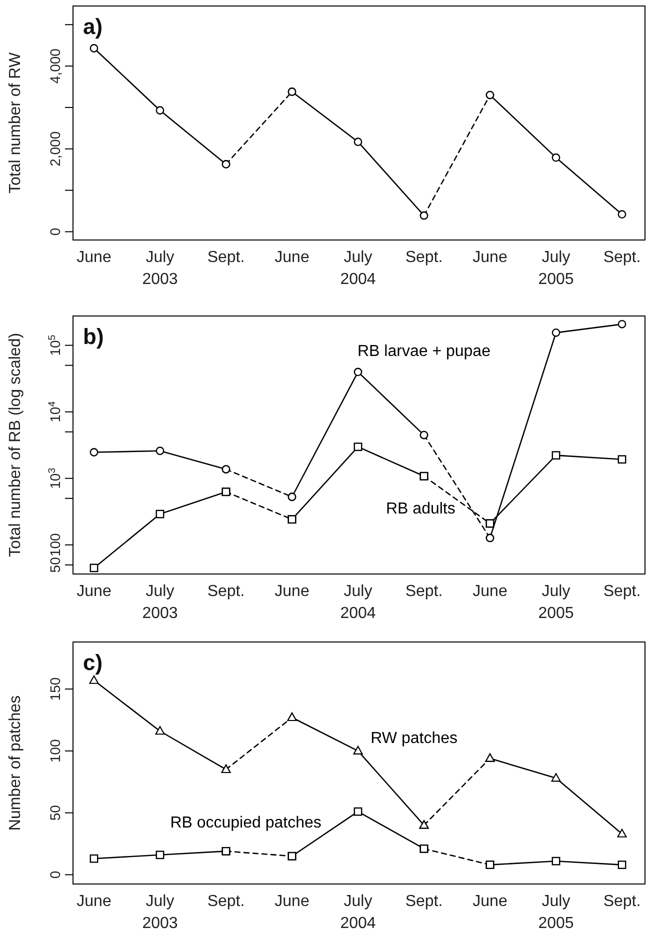 Image resolution: width=650 pixels, height=940 pixels. What do you see at coordinates (55, 689) in the screenshot?
I see `y-tick-label: 150` at bounding box center [55, 689].